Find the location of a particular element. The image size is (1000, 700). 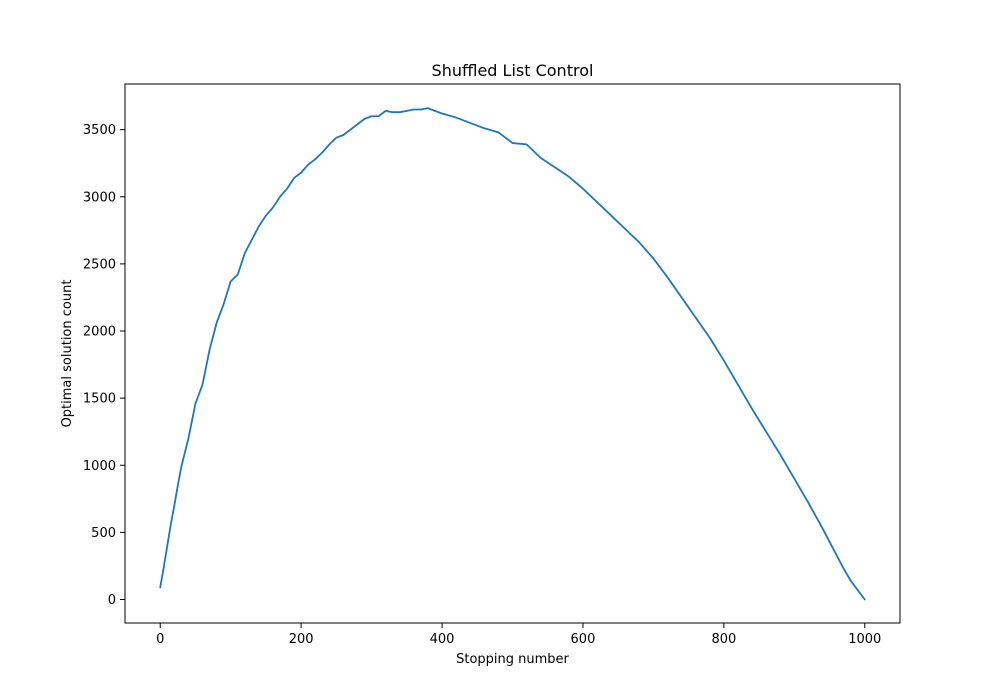

y-tick-label: 3500 is located at coordinates (99, 130).